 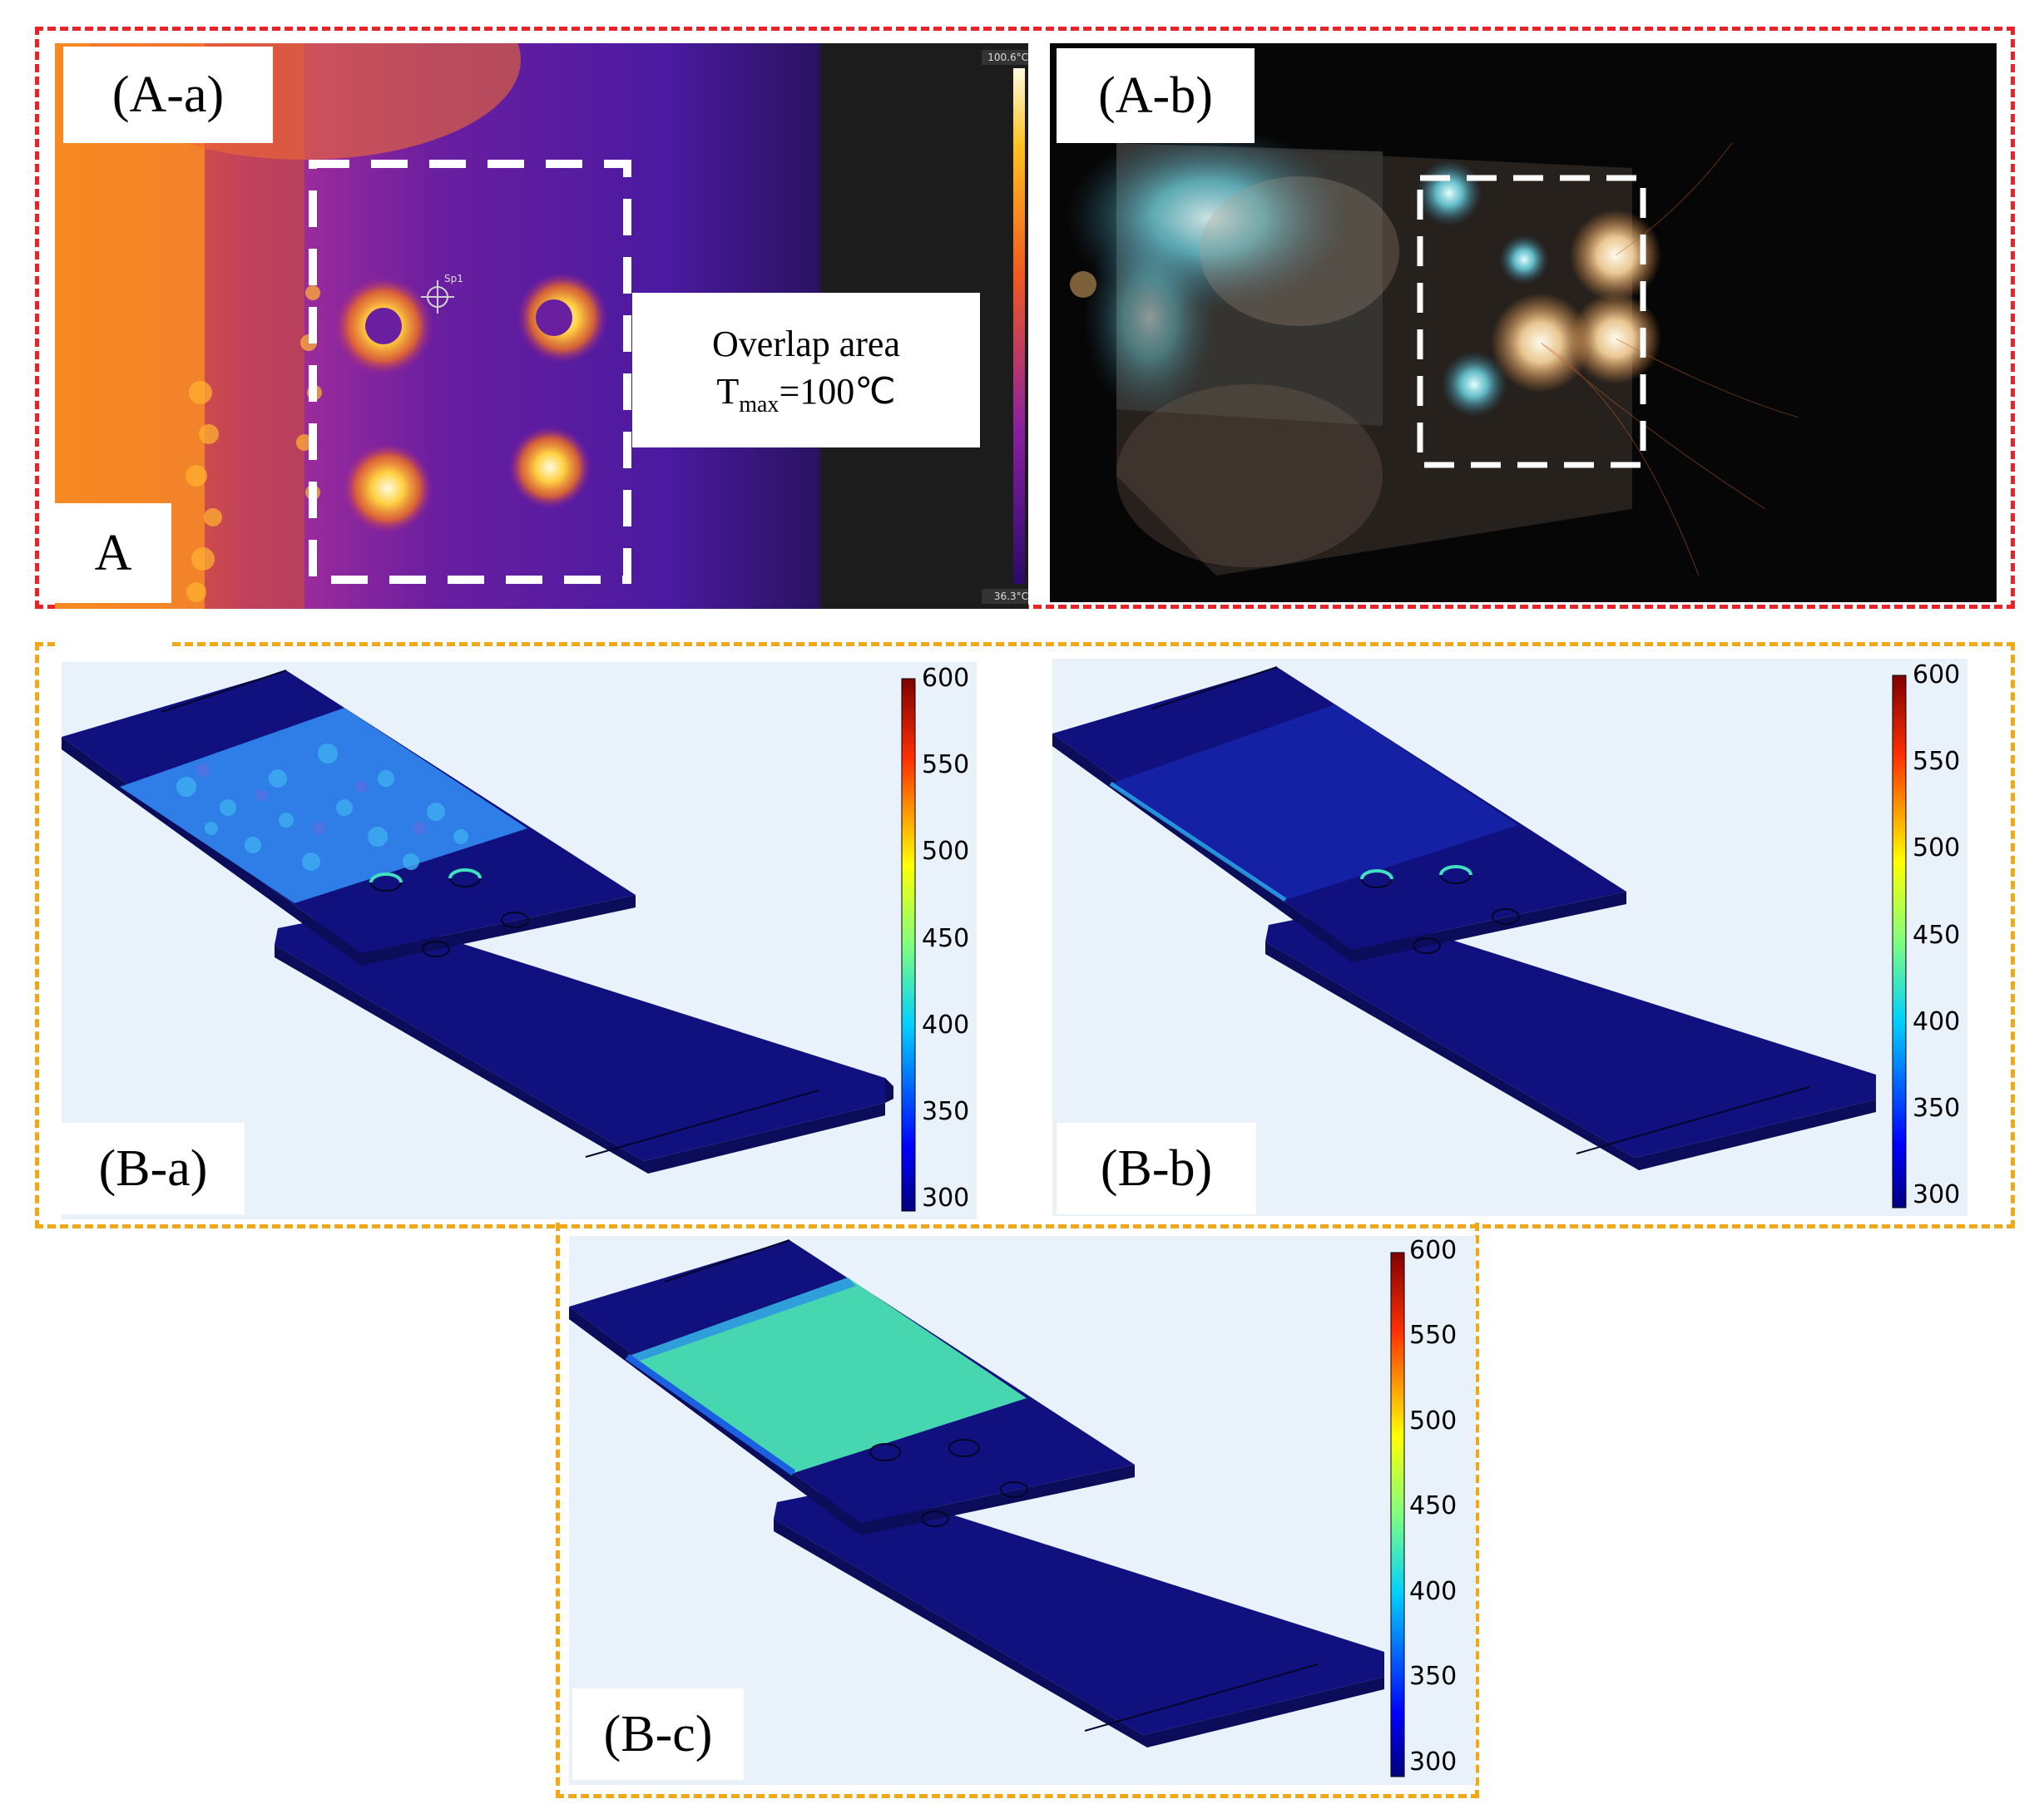 What do you see at coordinates (1479, 937) in the screenshot?
I see `simulation-plot-b-b` at bounding box center [1479, 937].